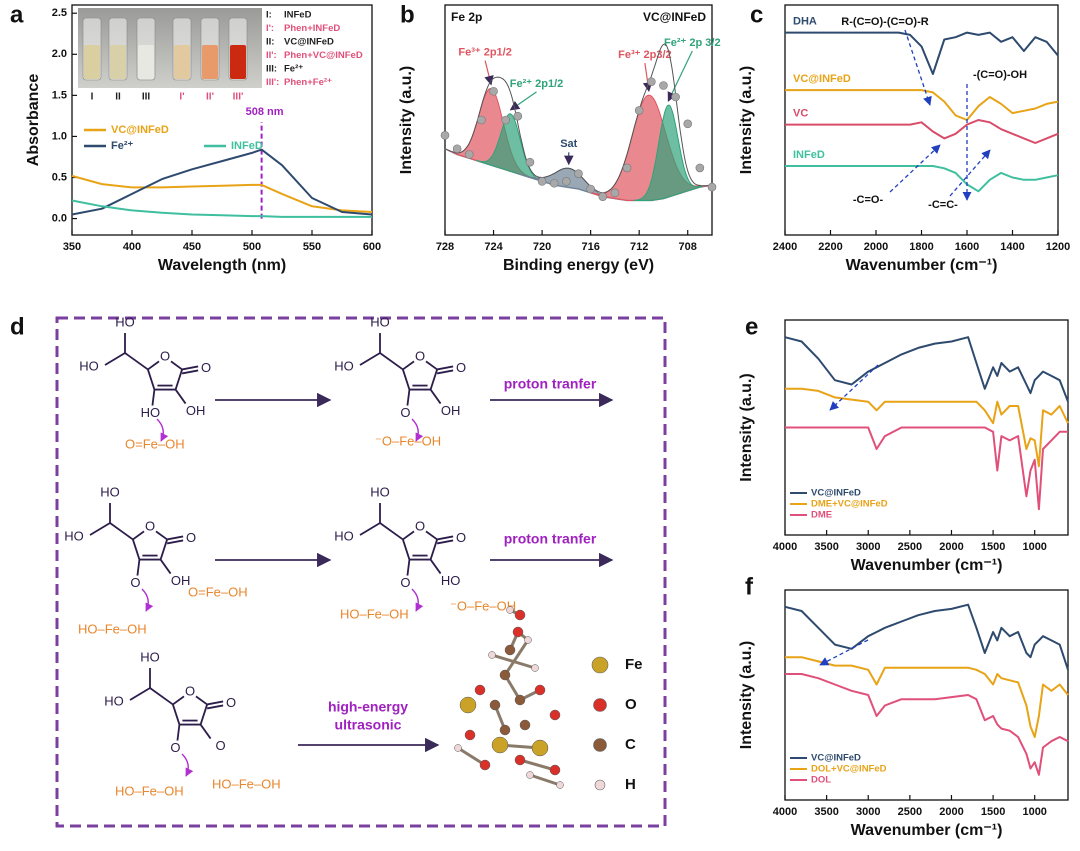 Image resolution: width=1080 pixels, height=851 pixels. Describe the element at coordinates (826, 812) in the screenshot. I see `x-tick-label: 3500` at that location.